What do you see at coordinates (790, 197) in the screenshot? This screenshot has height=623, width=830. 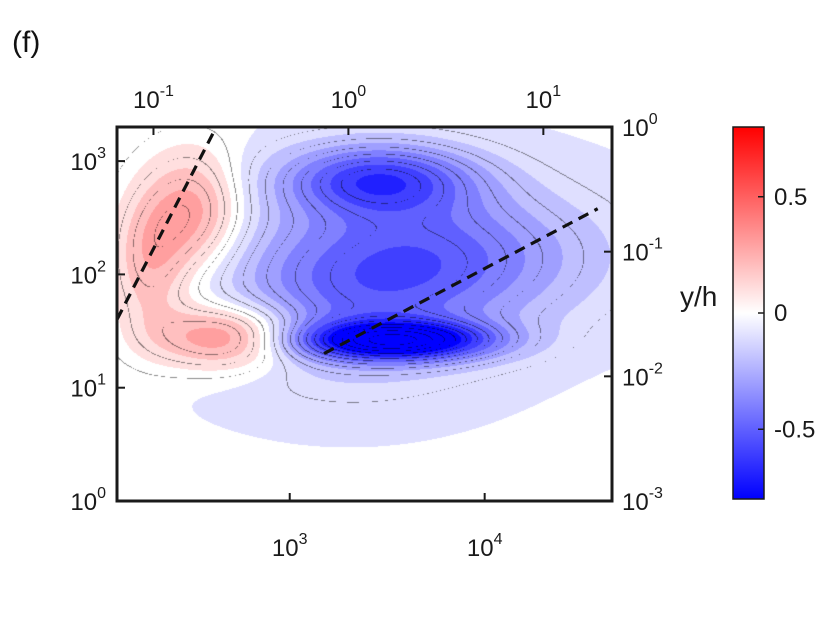 I see `colorbar-tick-label-1: 0.5` at bounding box center [790, 197].